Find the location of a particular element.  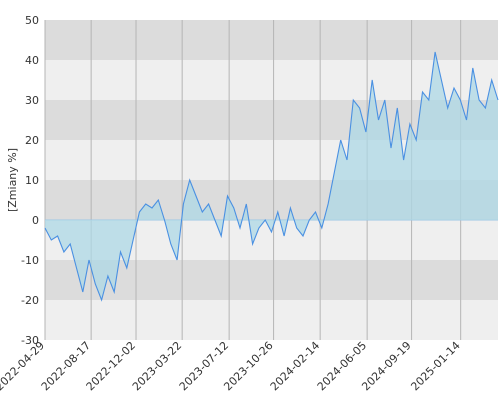

x-tick-label: 2023-03-22 is located at coordinates (157, 366).